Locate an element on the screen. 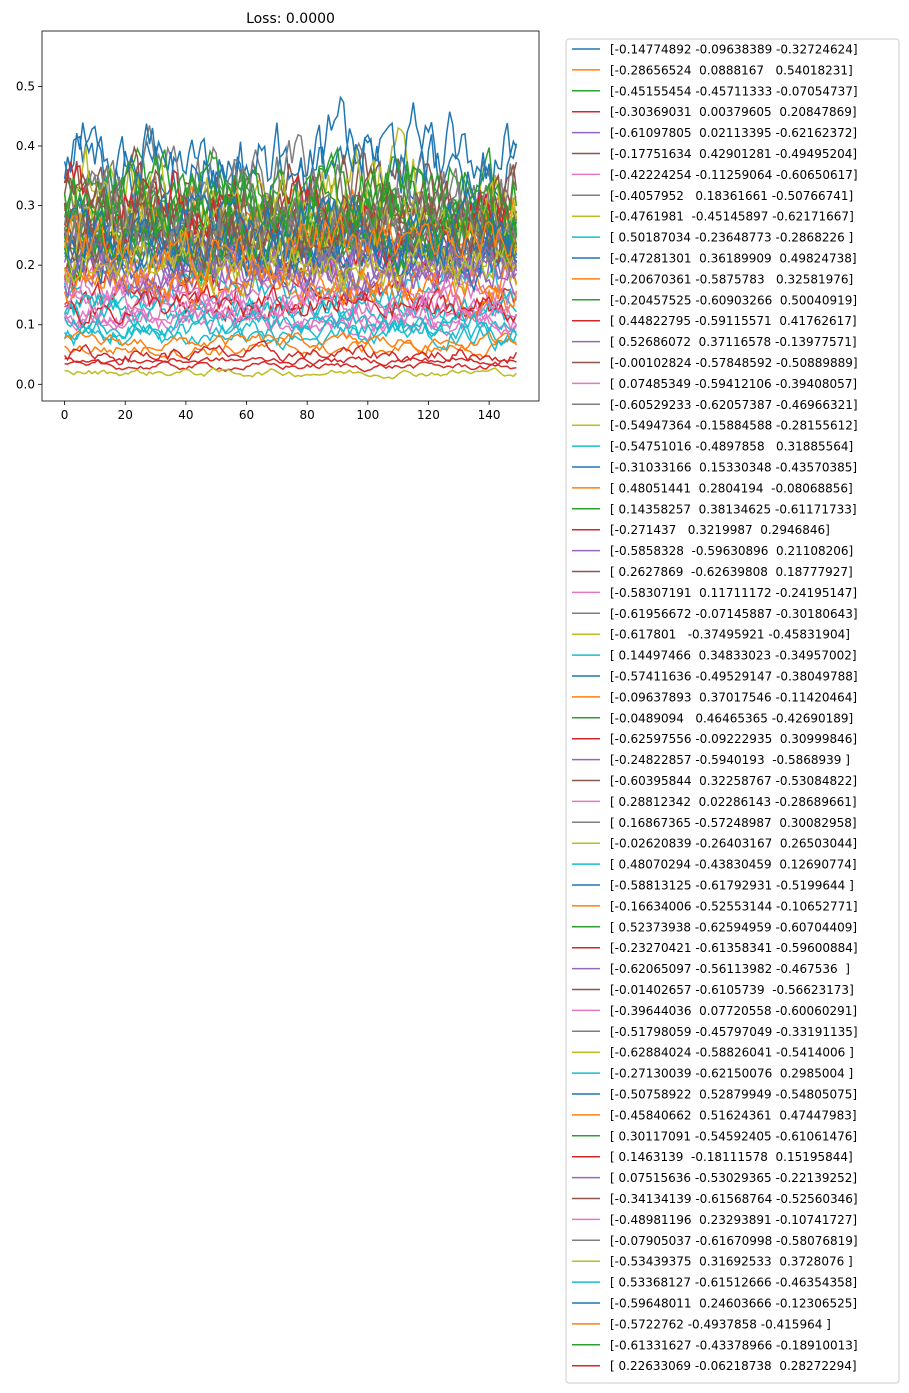 The width and height of the screenshot is (909, 1393). y-tick-label: 0.0 is located at coordinates (25, 384).